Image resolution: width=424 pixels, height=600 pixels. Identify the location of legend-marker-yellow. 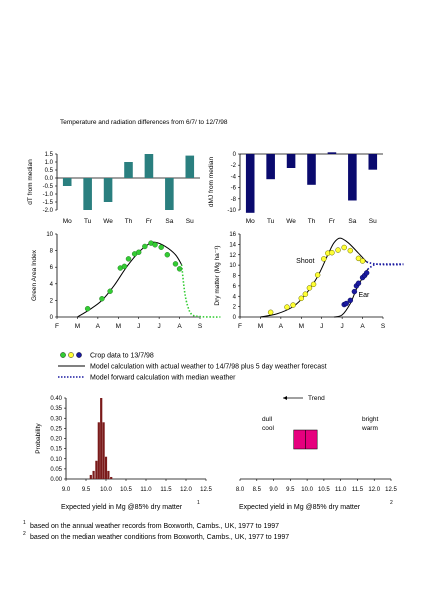
(71, 355).